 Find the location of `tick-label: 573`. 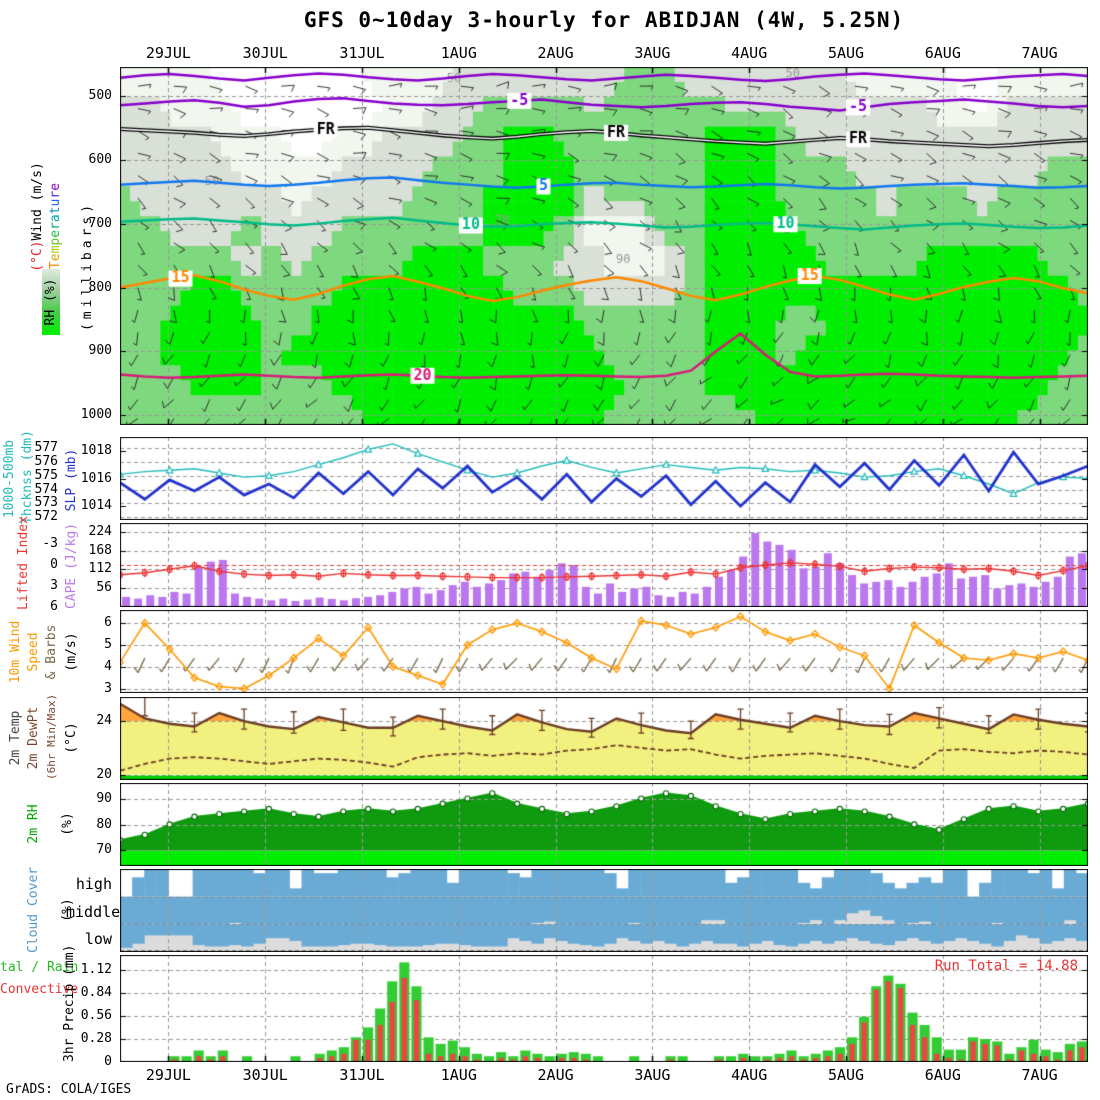

tick-label: 573 is located at coordinates (46, 503).